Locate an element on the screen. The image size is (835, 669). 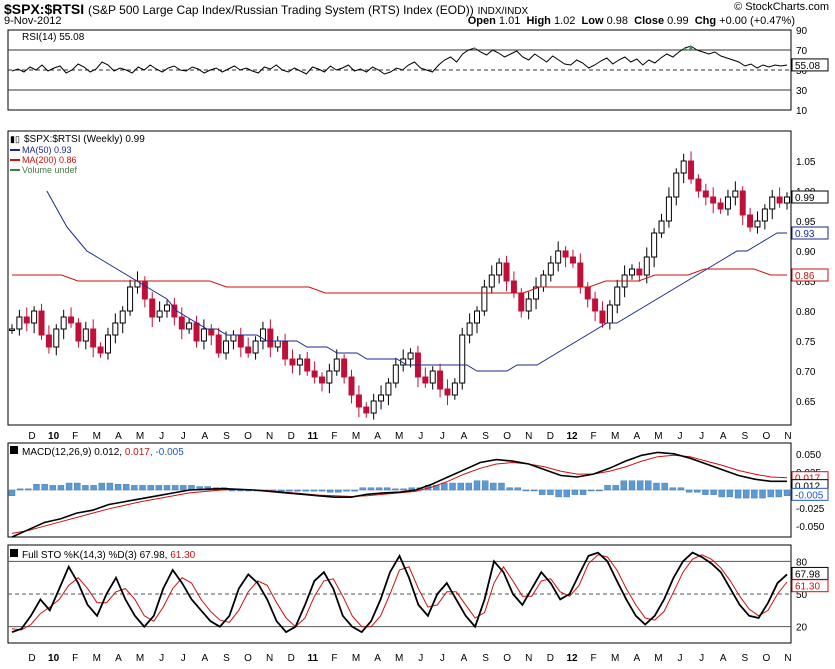
price-last-close-box is located at coordinates (810, 197).